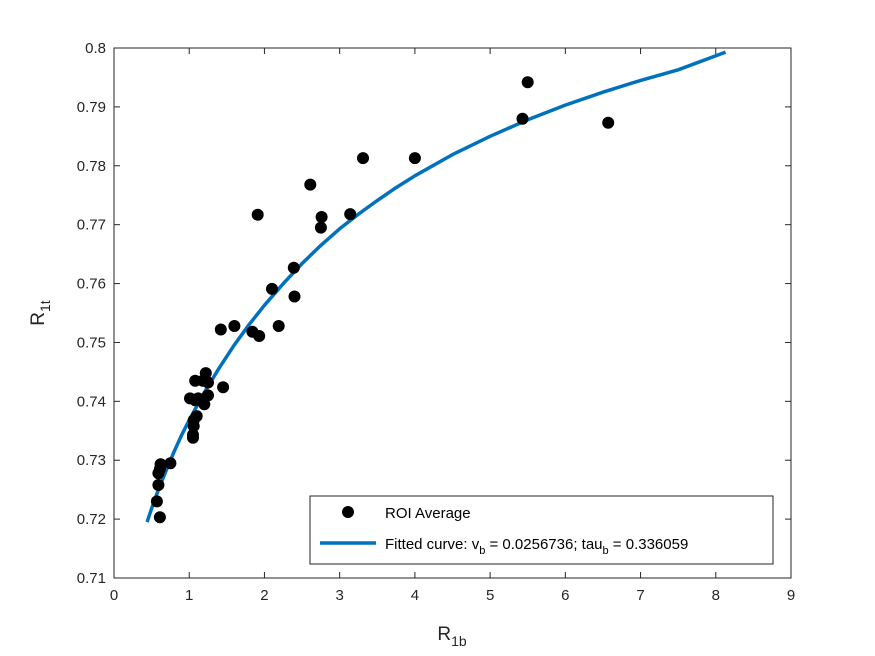  I want to click on y-tick-label: 0.76, so click(91, 284).